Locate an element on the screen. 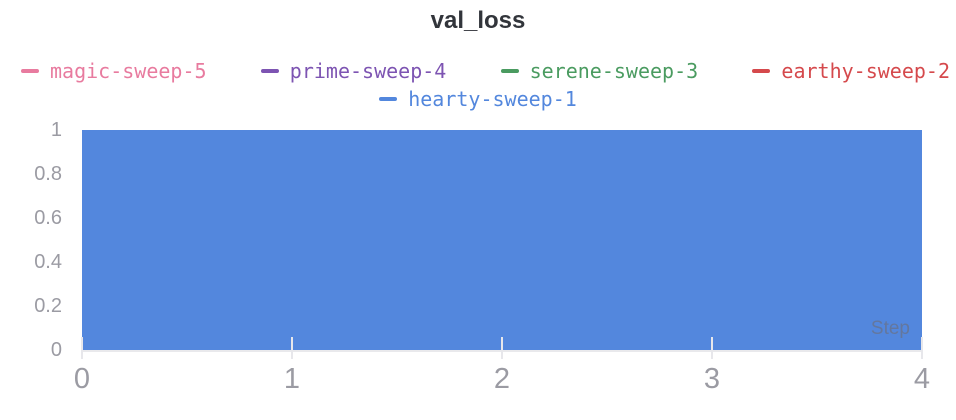  y-tick-label: 1 is located at coordinates (56, 130).